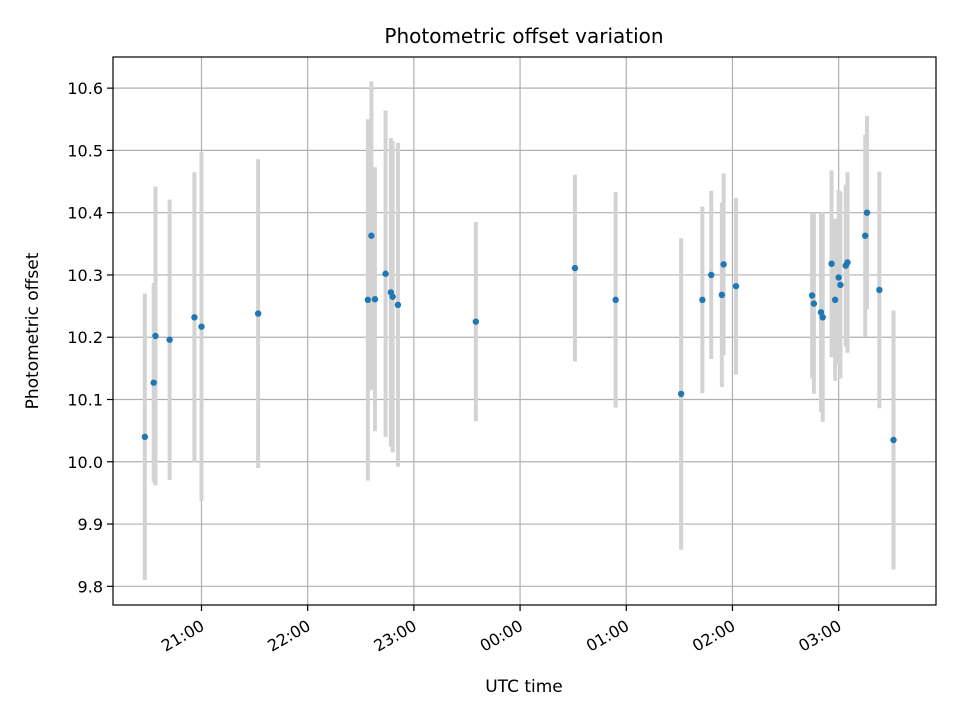 This screenshot has height=720, width=960. What do you see at coordinates (607, 636) in the screenshot?
I see `x-tick-label: 01:00` at bounding box center [607, 636].